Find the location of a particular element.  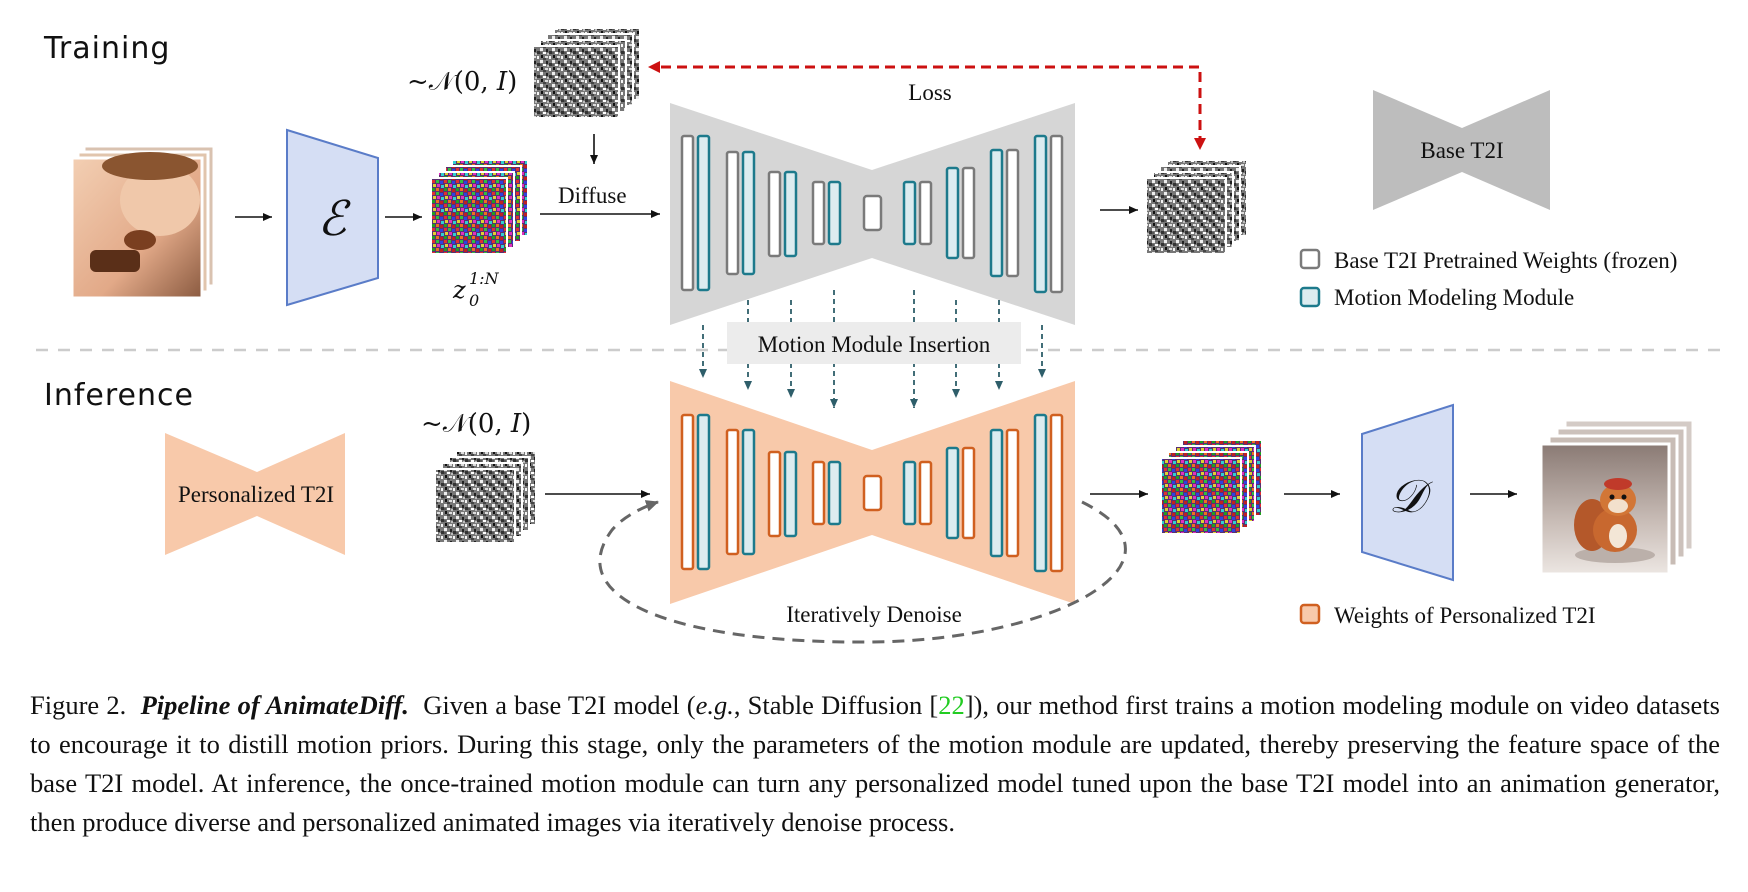

encoder-symbol: ℰ is located at coordinates (334, 219).